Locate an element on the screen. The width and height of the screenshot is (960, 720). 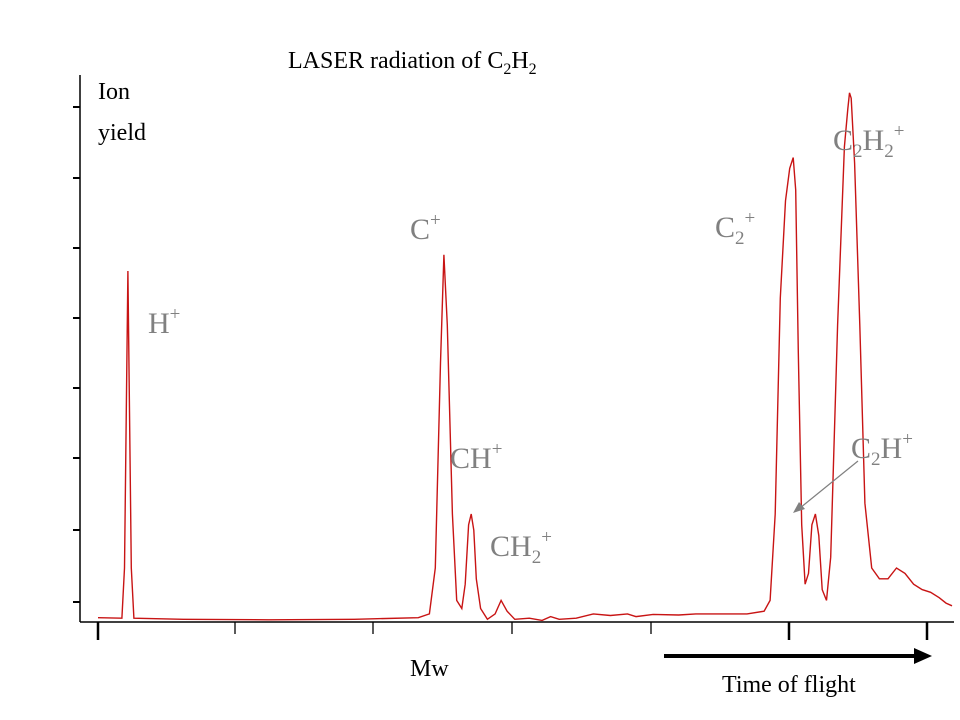
peak-label-cplus: C+ is located at coordinates (425, 228).